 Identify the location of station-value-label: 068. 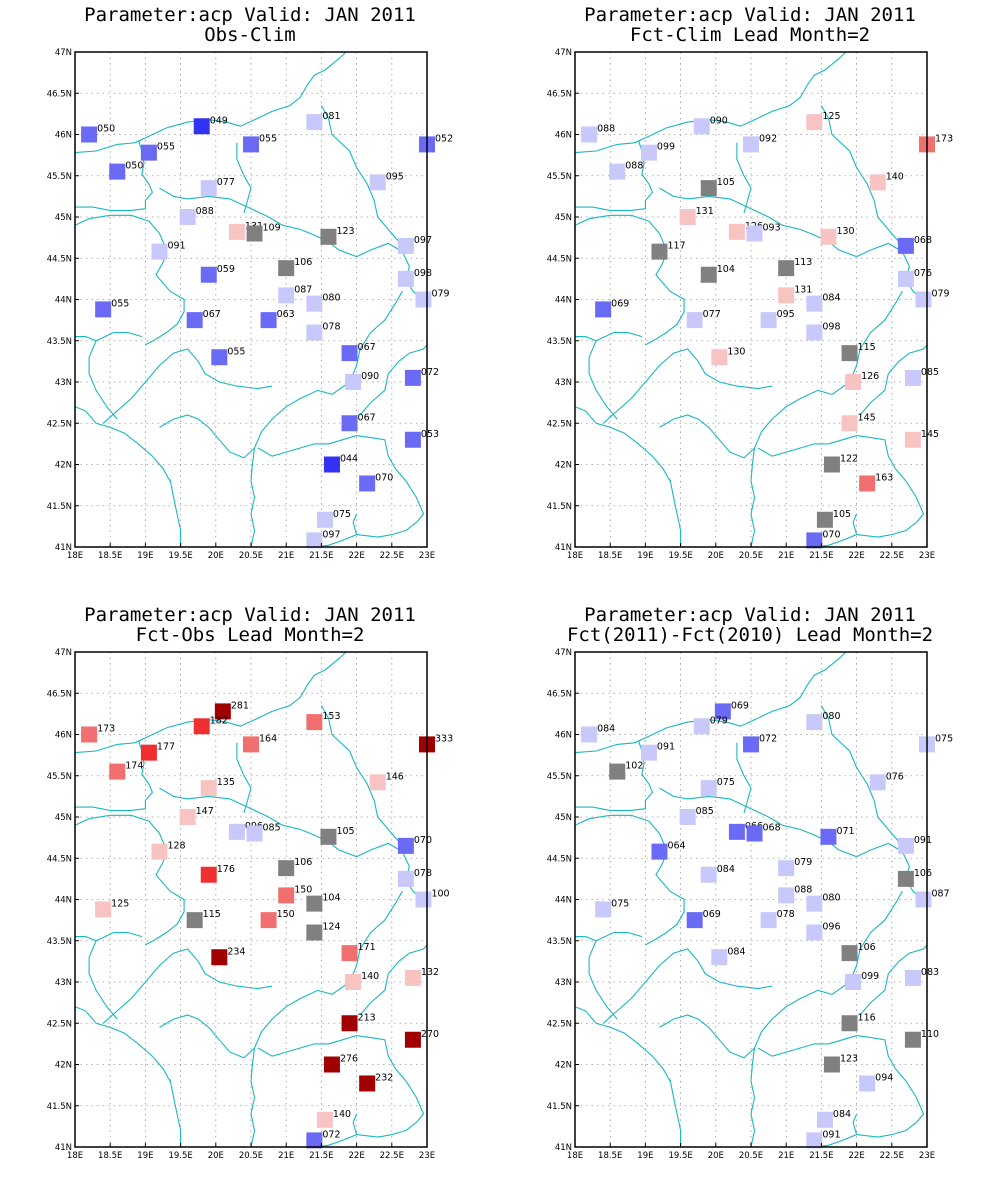
(772, 828).